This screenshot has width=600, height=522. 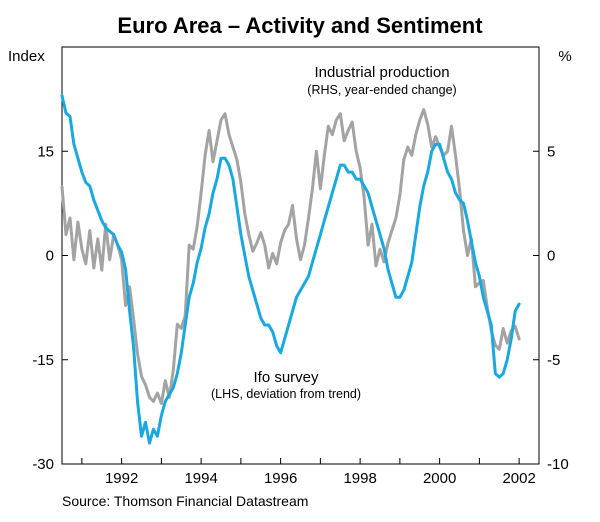 What do you see at coordinates (381, 72) in the screenshot?
I see `industrial-production-annotation: Industrial production` at bounding box center [381, 72].